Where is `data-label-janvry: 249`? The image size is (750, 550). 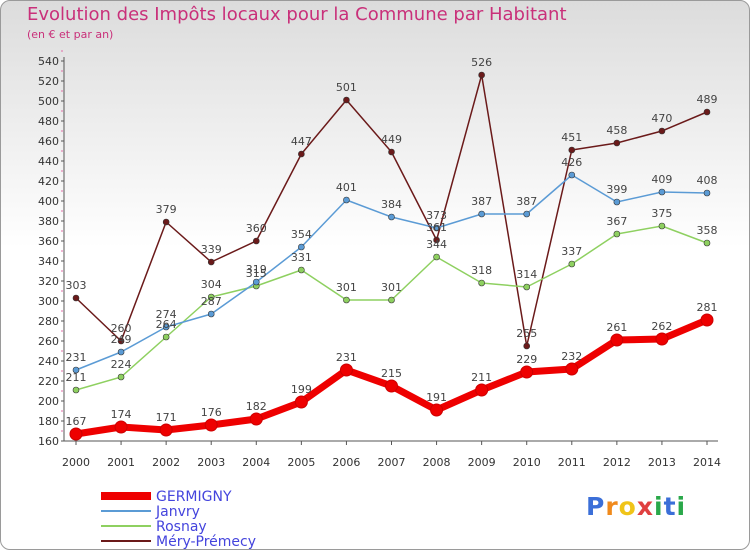 data-label-janvry: 249 is located at coordinates (121, 339).